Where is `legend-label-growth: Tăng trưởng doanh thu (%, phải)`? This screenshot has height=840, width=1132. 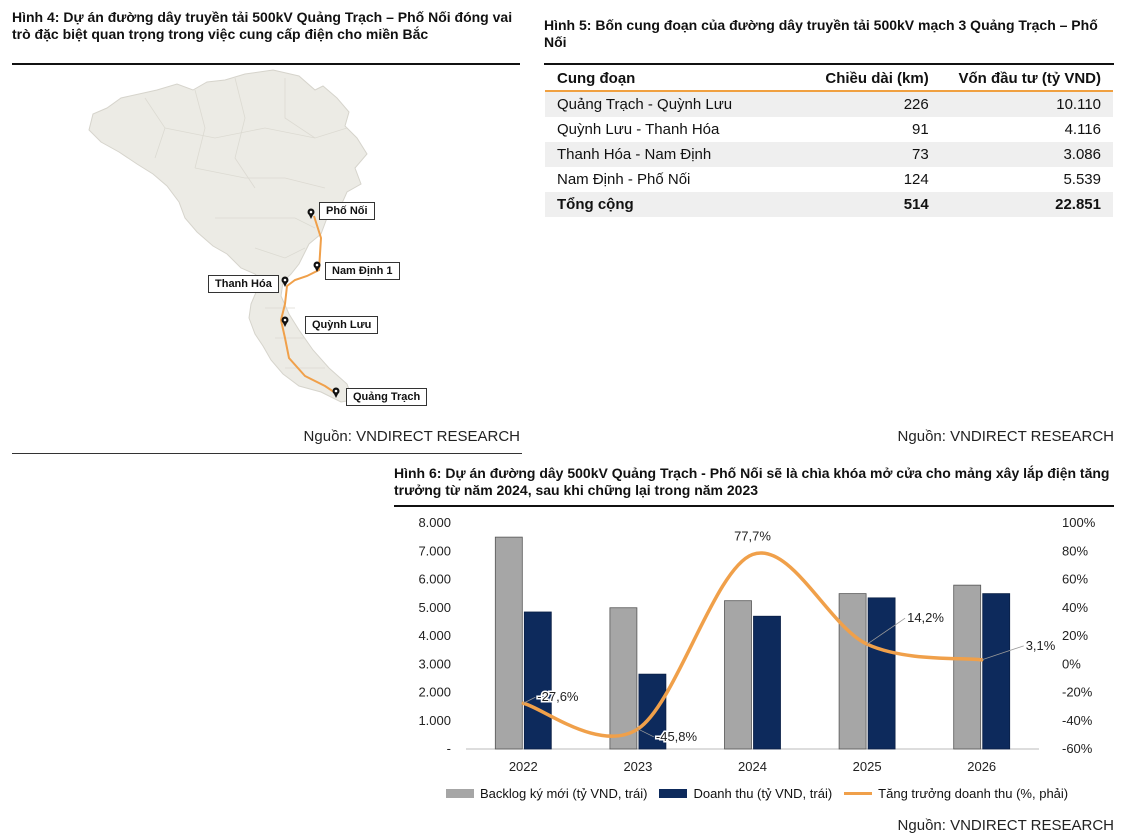 legend-label-growth: Tăng trưởng doanh thu (%, phải) is located at coordinates (973, 793).